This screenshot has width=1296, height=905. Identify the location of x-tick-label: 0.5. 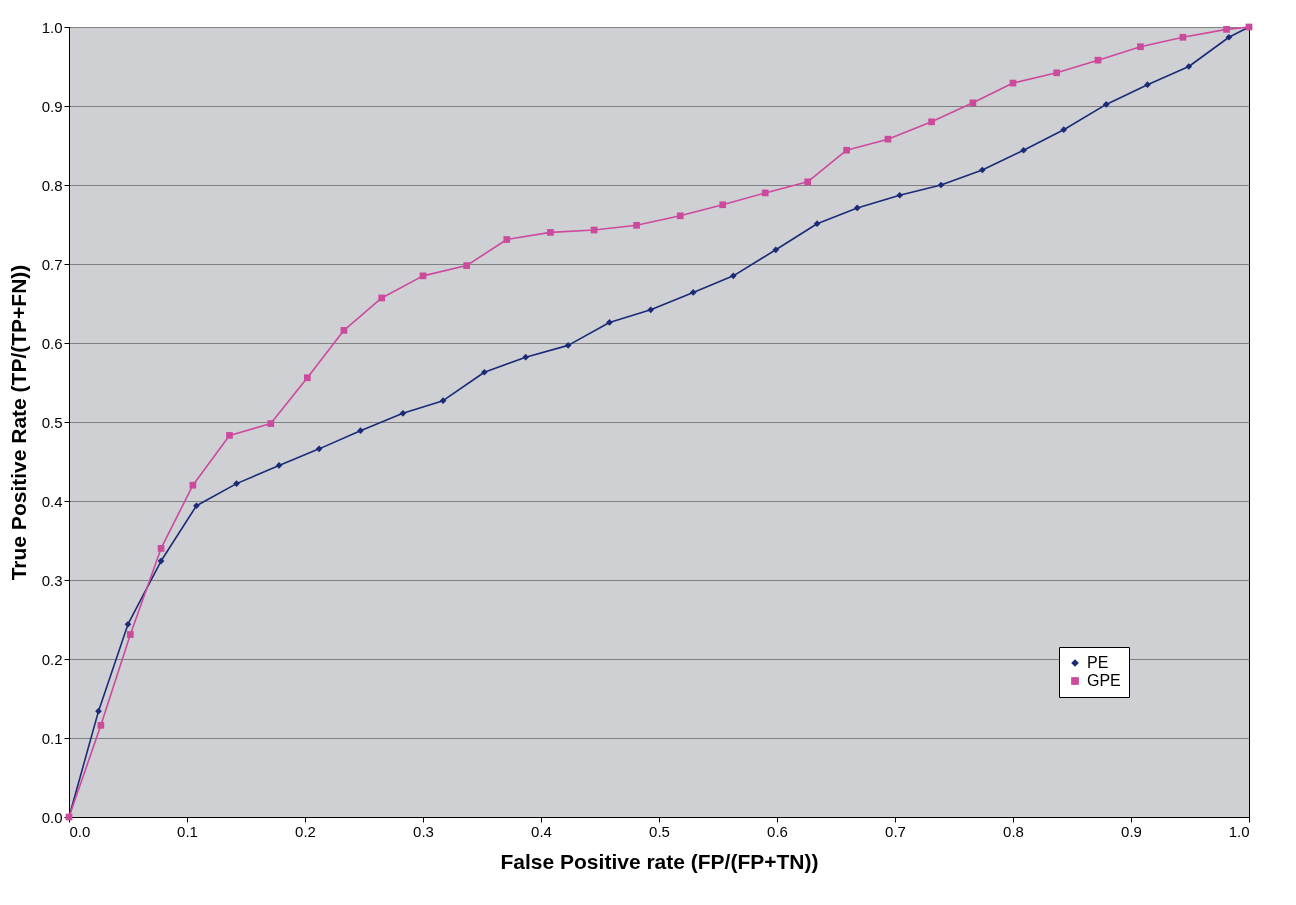
(659, 831).